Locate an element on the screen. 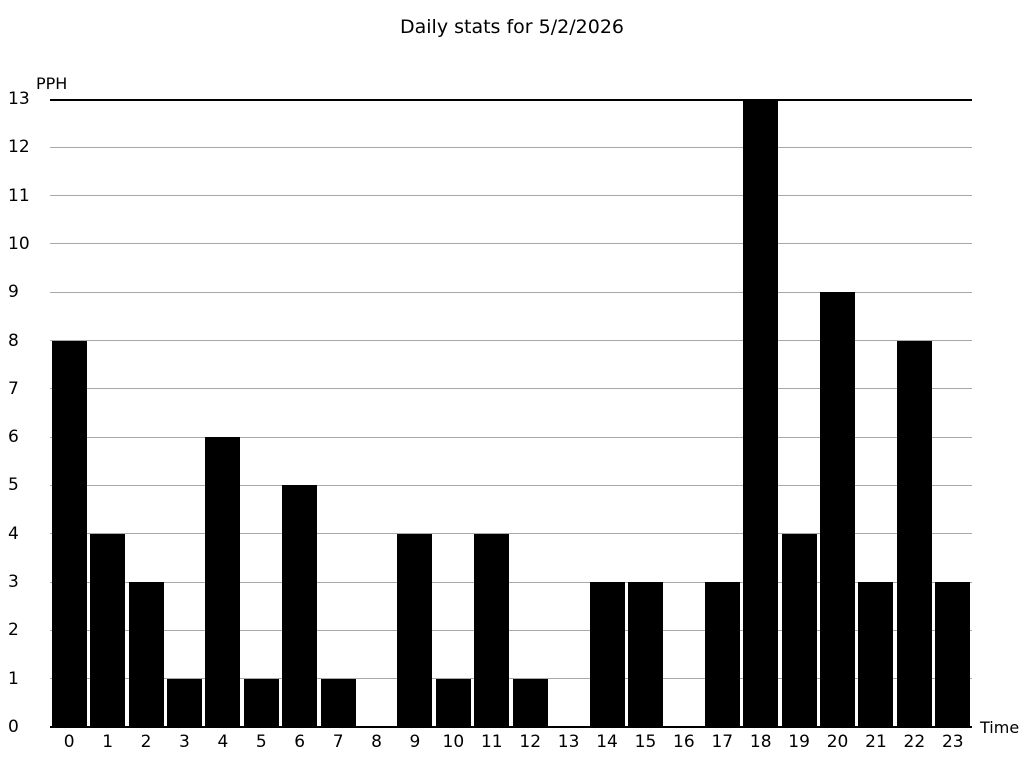 The image size is (1024, 768). x-tick-label-18: 18 is located at coordinates (760, 742).